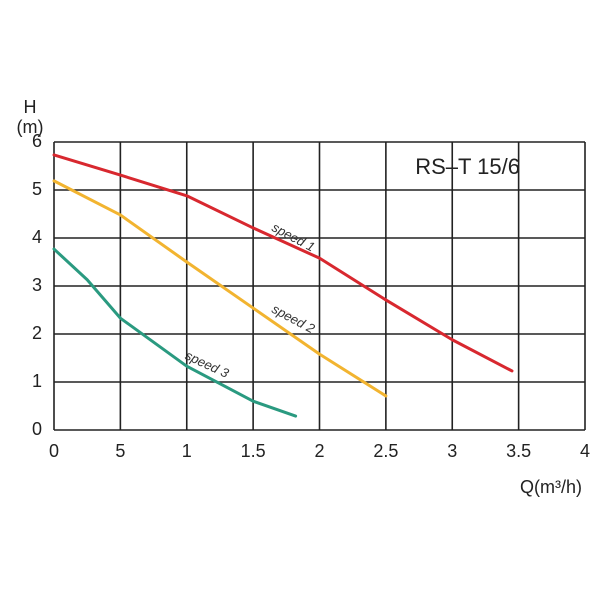 This screenshot has height=600, width=600. I want to click on curve, so click(175, 332).